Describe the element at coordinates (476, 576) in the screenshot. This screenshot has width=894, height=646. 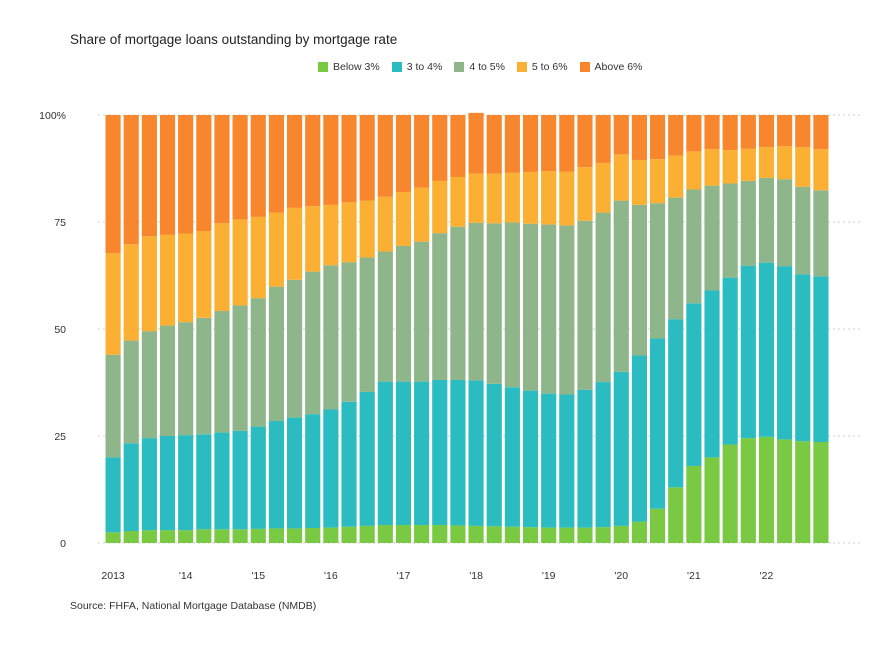
I see `x-tick-label: '18` at that location.